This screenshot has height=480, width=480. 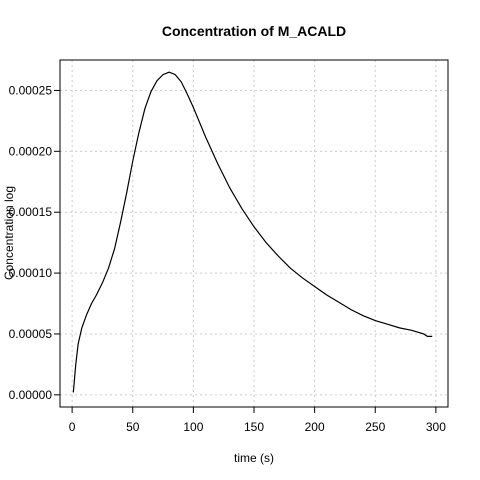 What do you see at coordinates (436, 427) in the screenshot?
I see `x-tick-label: 300` at bounding box center [436, 427].